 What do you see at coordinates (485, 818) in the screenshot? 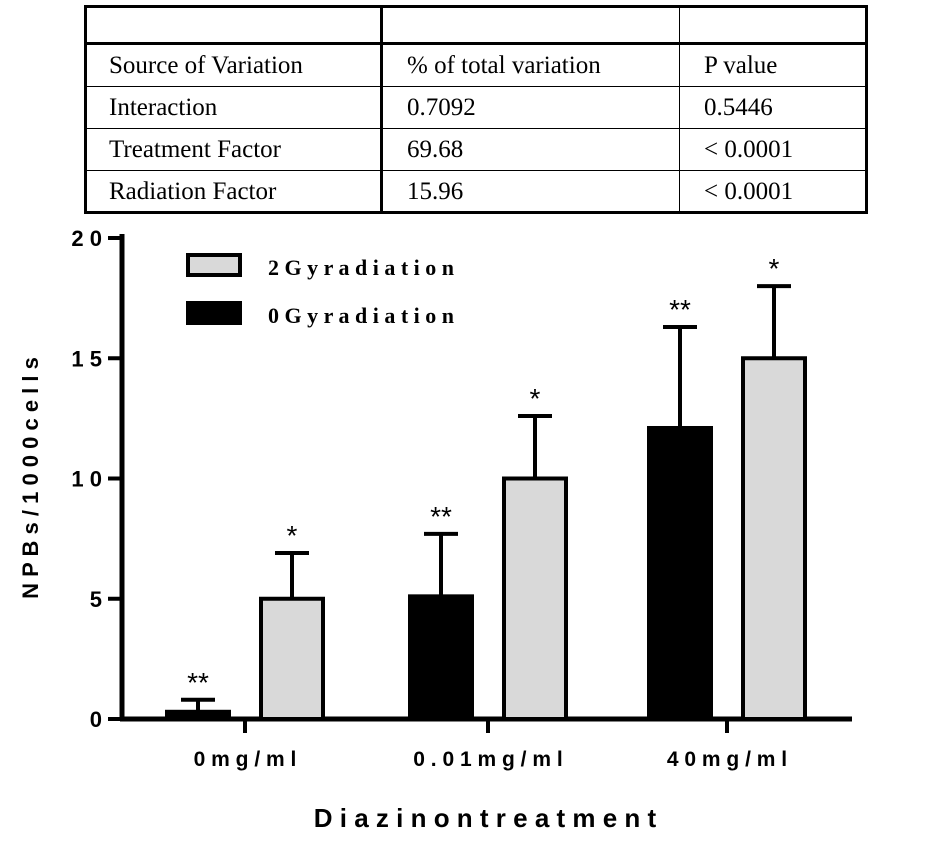
I see `x-axis-title: D i a z i n o n t r e a t m e n t` at bounding box center [485, 818].